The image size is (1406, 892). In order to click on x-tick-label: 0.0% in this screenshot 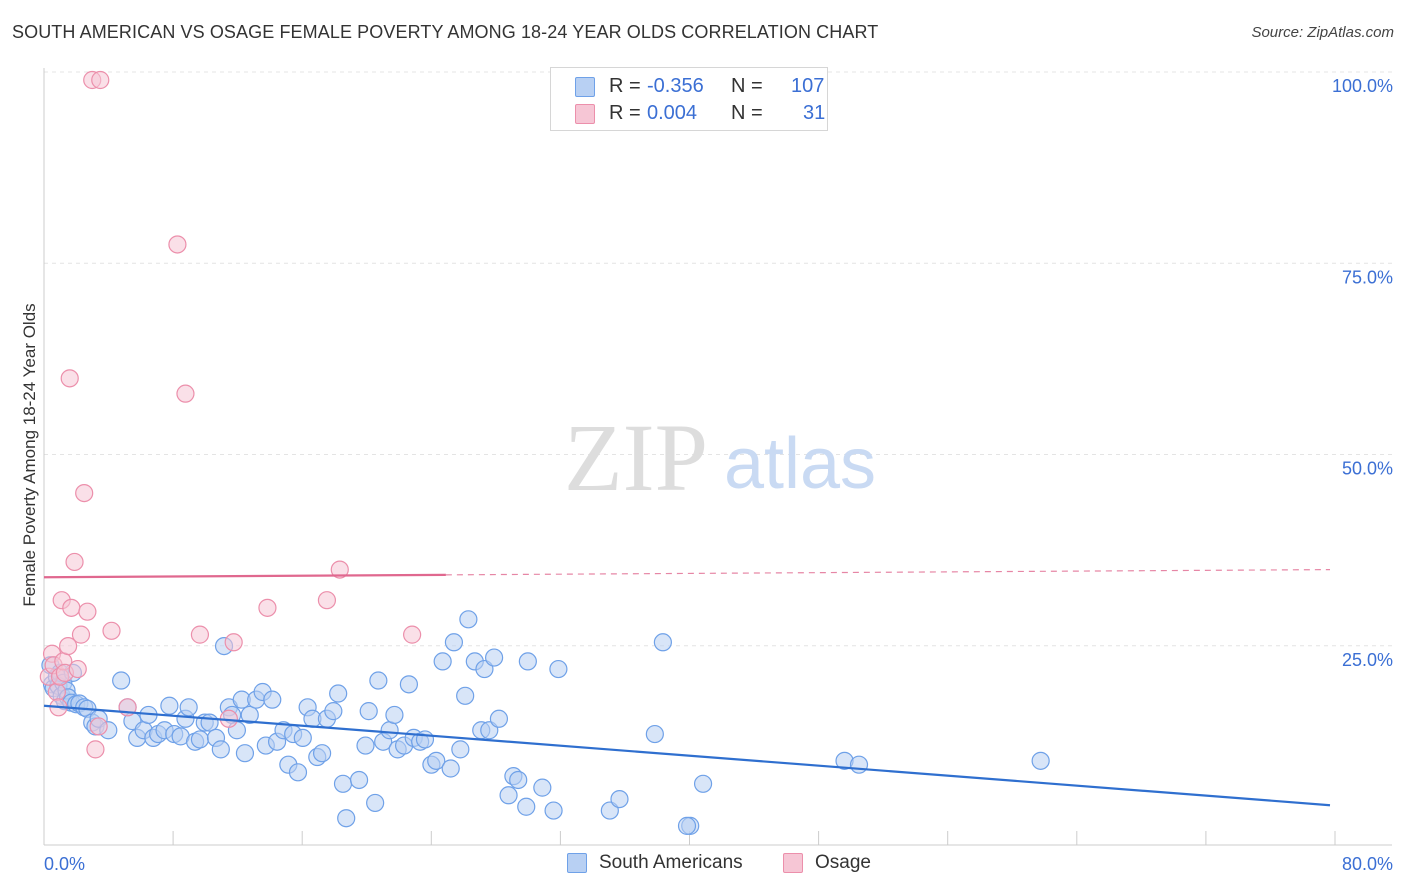, I will do `click(64, 864)`.